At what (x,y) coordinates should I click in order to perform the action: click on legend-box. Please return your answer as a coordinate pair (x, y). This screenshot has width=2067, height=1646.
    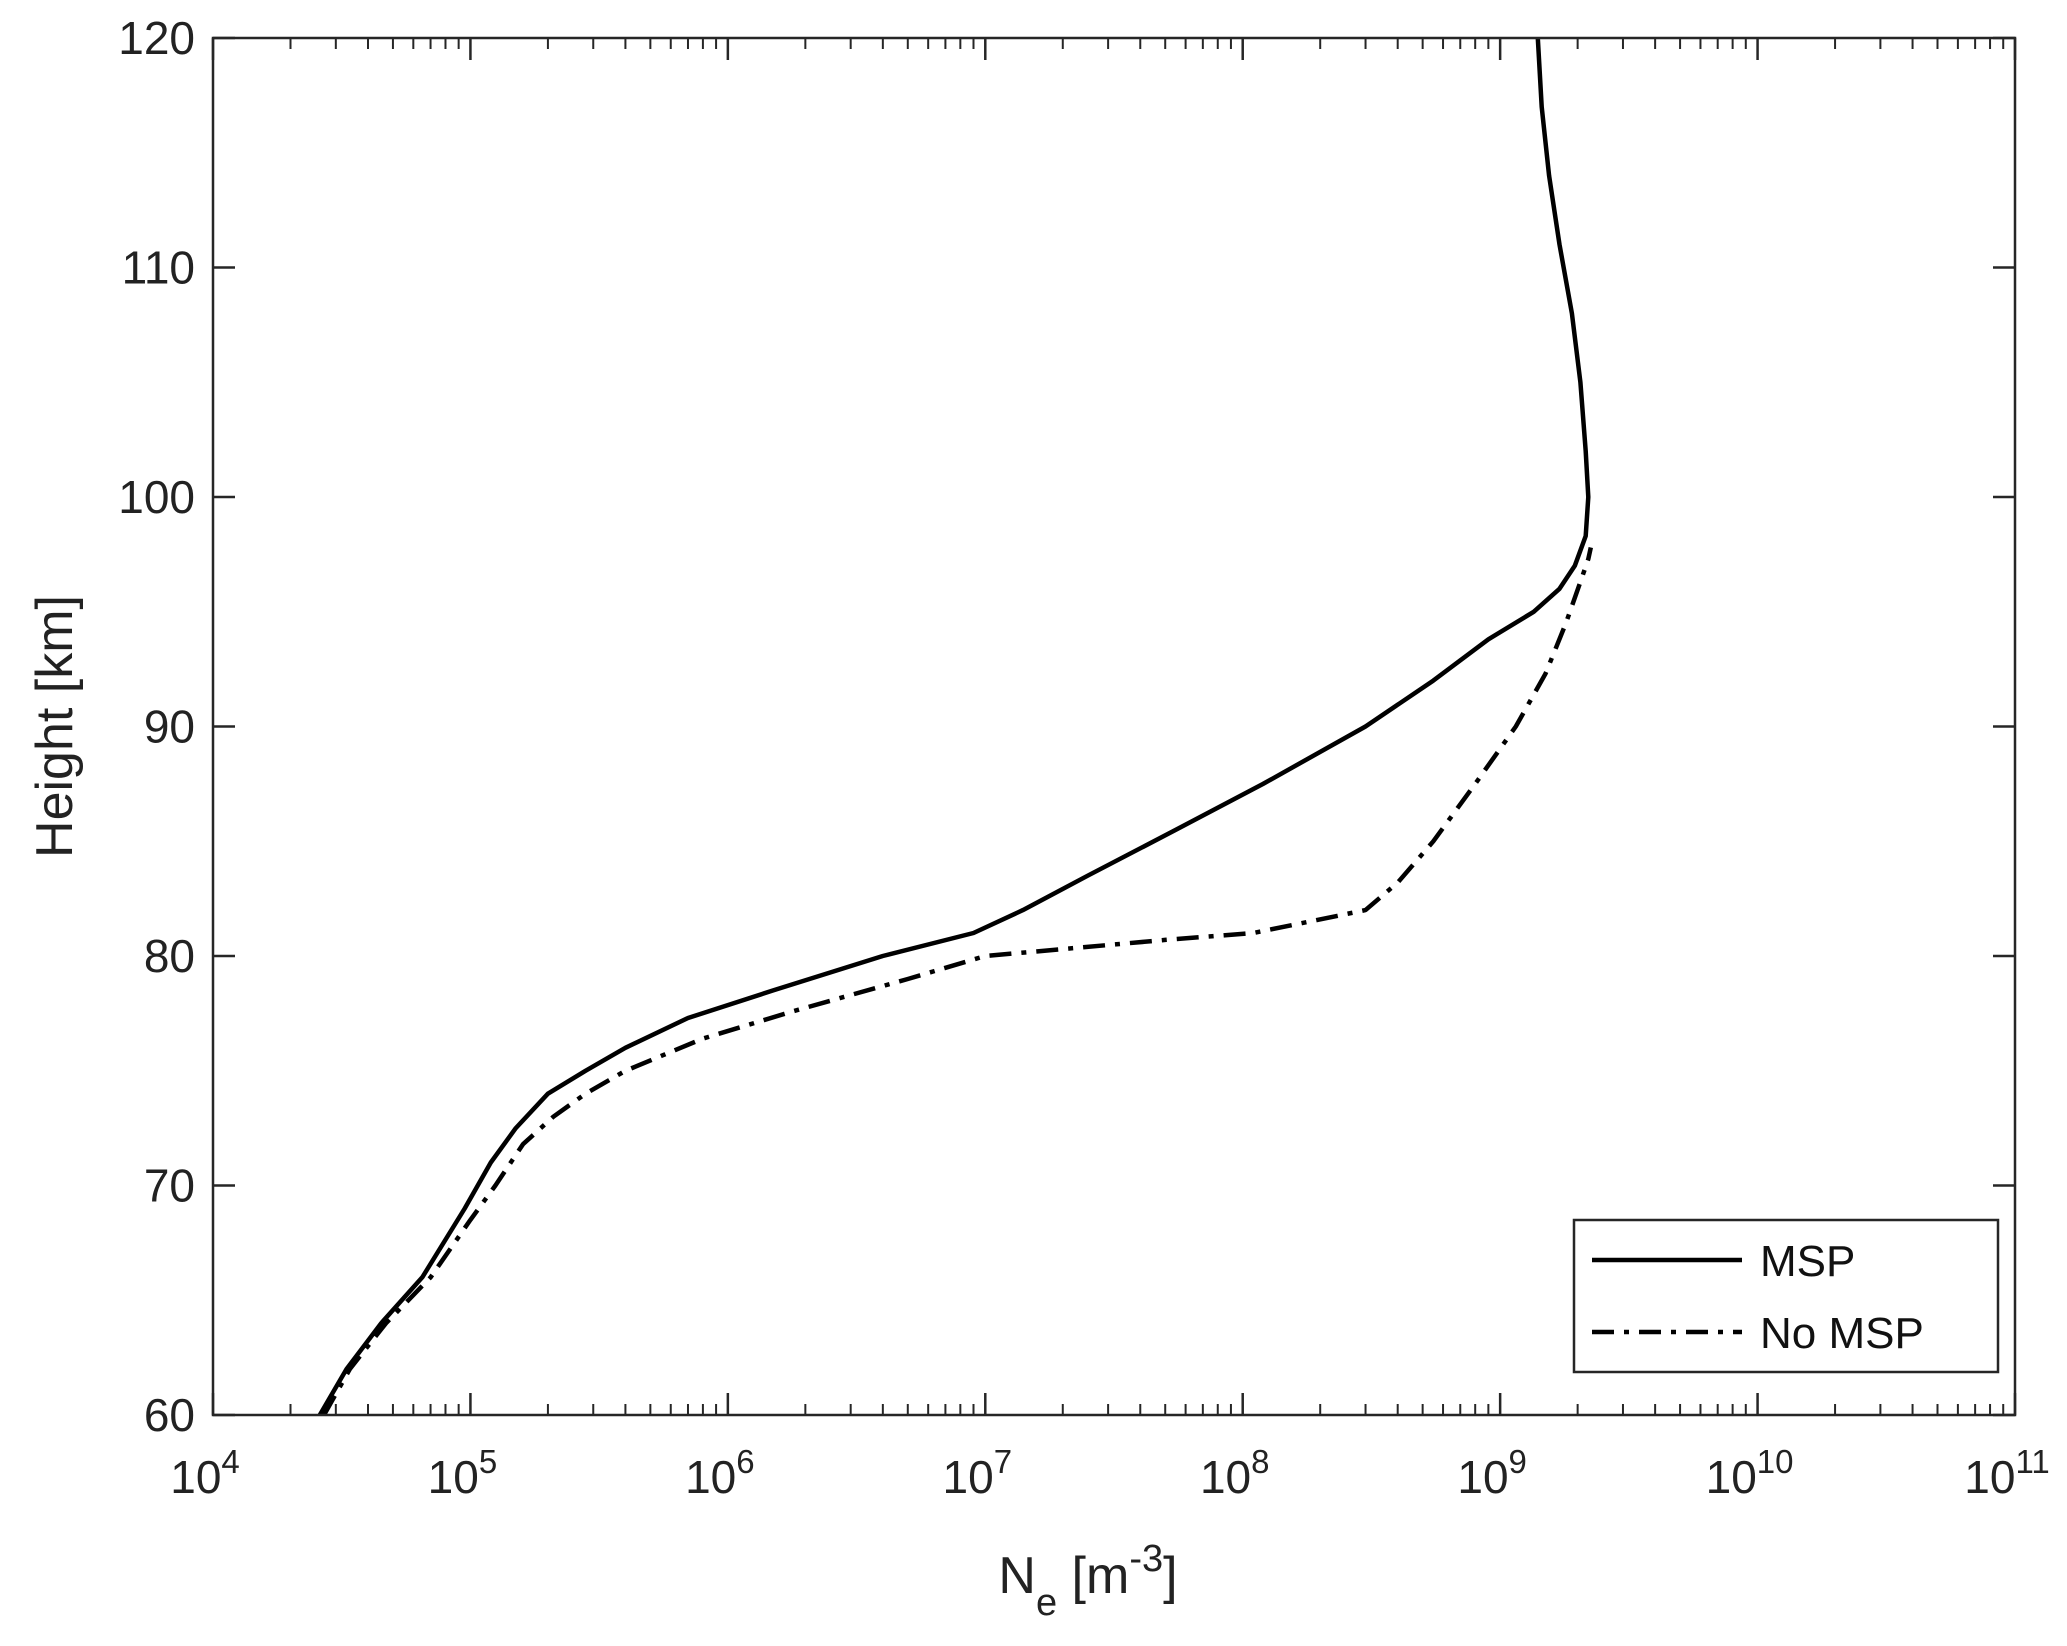
    Looking at the image, I should click on (1786, 1296).